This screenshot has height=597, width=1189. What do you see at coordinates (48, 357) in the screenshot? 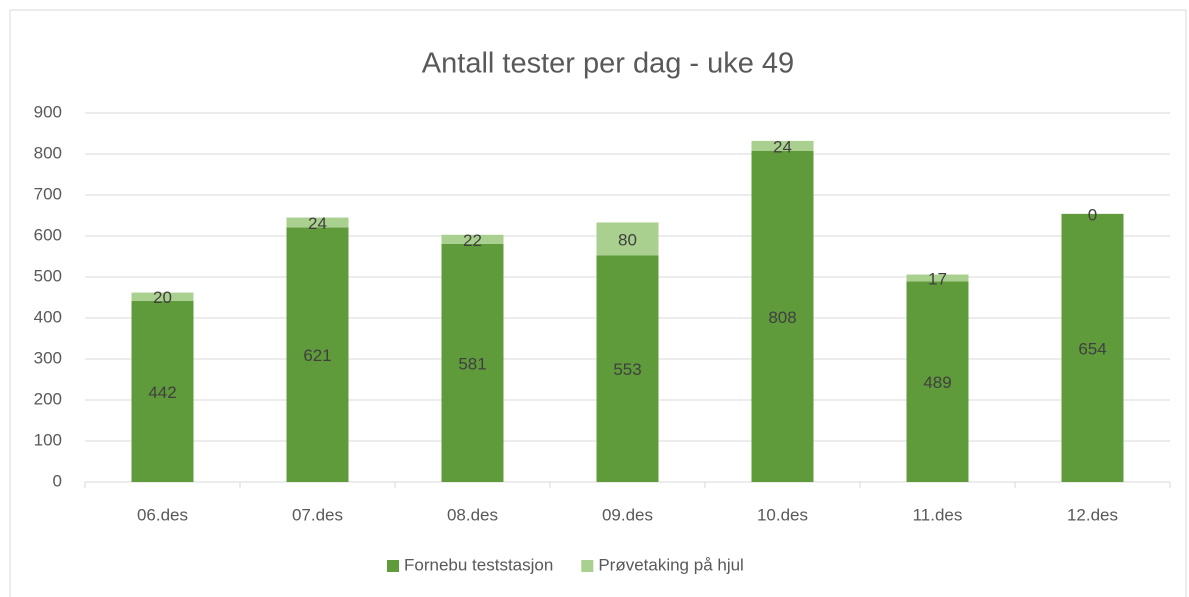
I see `y-tick-label: 300` at bounding box center [48, 357].